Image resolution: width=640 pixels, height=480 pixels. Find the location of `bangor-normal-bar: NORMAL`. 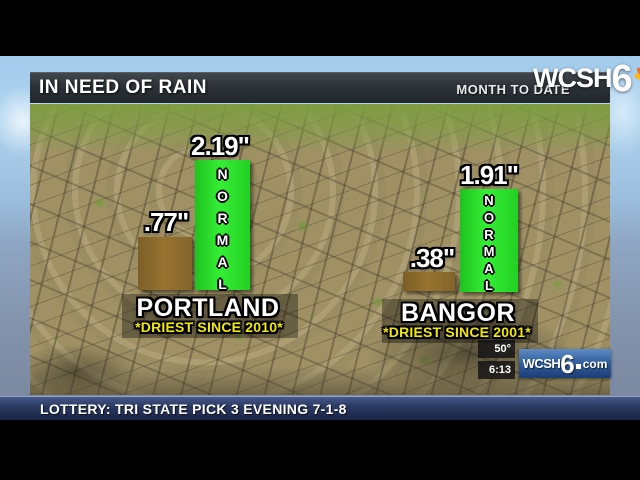

bangor-normal-bar: NORMAL is located at coordinates (489, 242).